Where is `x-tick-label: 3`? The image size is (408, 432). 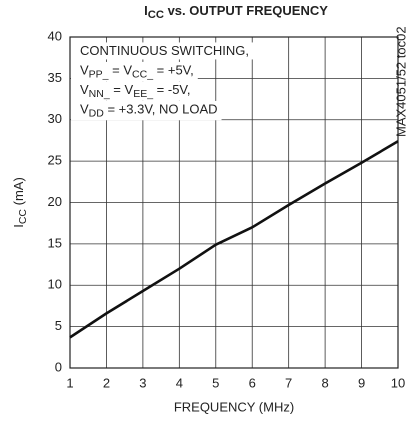
x-tick-label: 3 is located at coordinates (142, 382).